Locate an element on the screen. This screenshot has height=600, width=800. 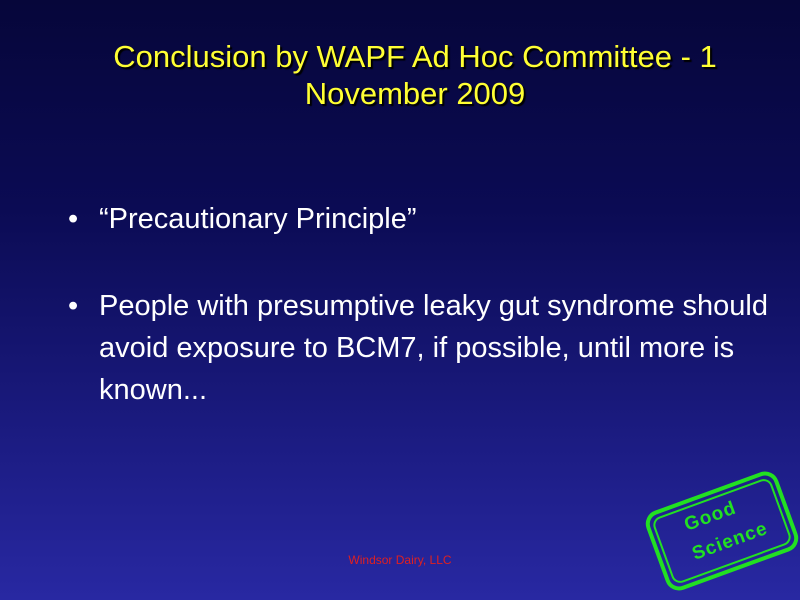
footer-text: Windsor Dairy, LLC is located at coordinates (400, 560).